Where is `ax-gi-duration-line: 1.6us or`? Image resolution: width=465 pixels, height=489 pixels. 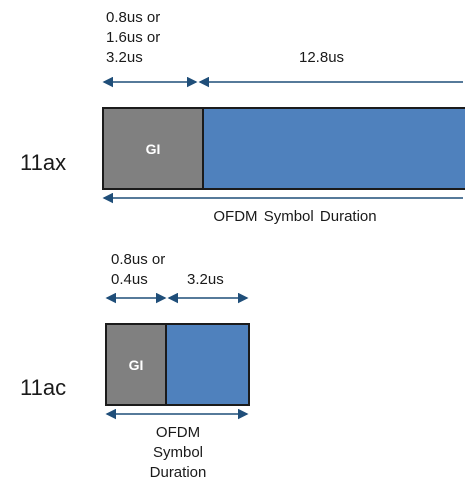
ax-gi-duration-line: 1.6us or is located at coordinates (133, 37).